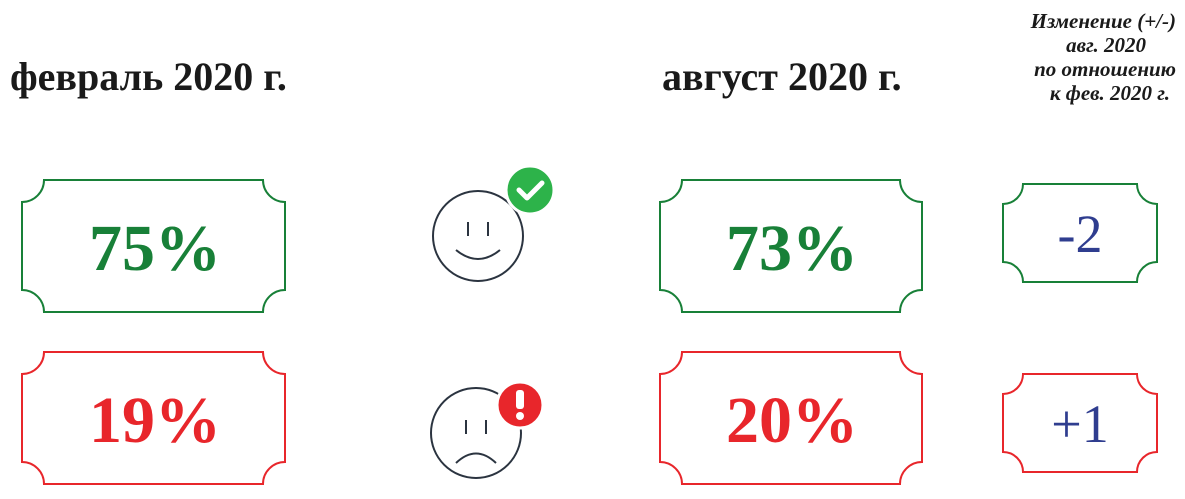 Image resolution: width=1185 pixels, height=499 pixels. What do you see at coordinates (530, 190) in the screenshot?
I see `check-badge` at bounding box center [530, 190].